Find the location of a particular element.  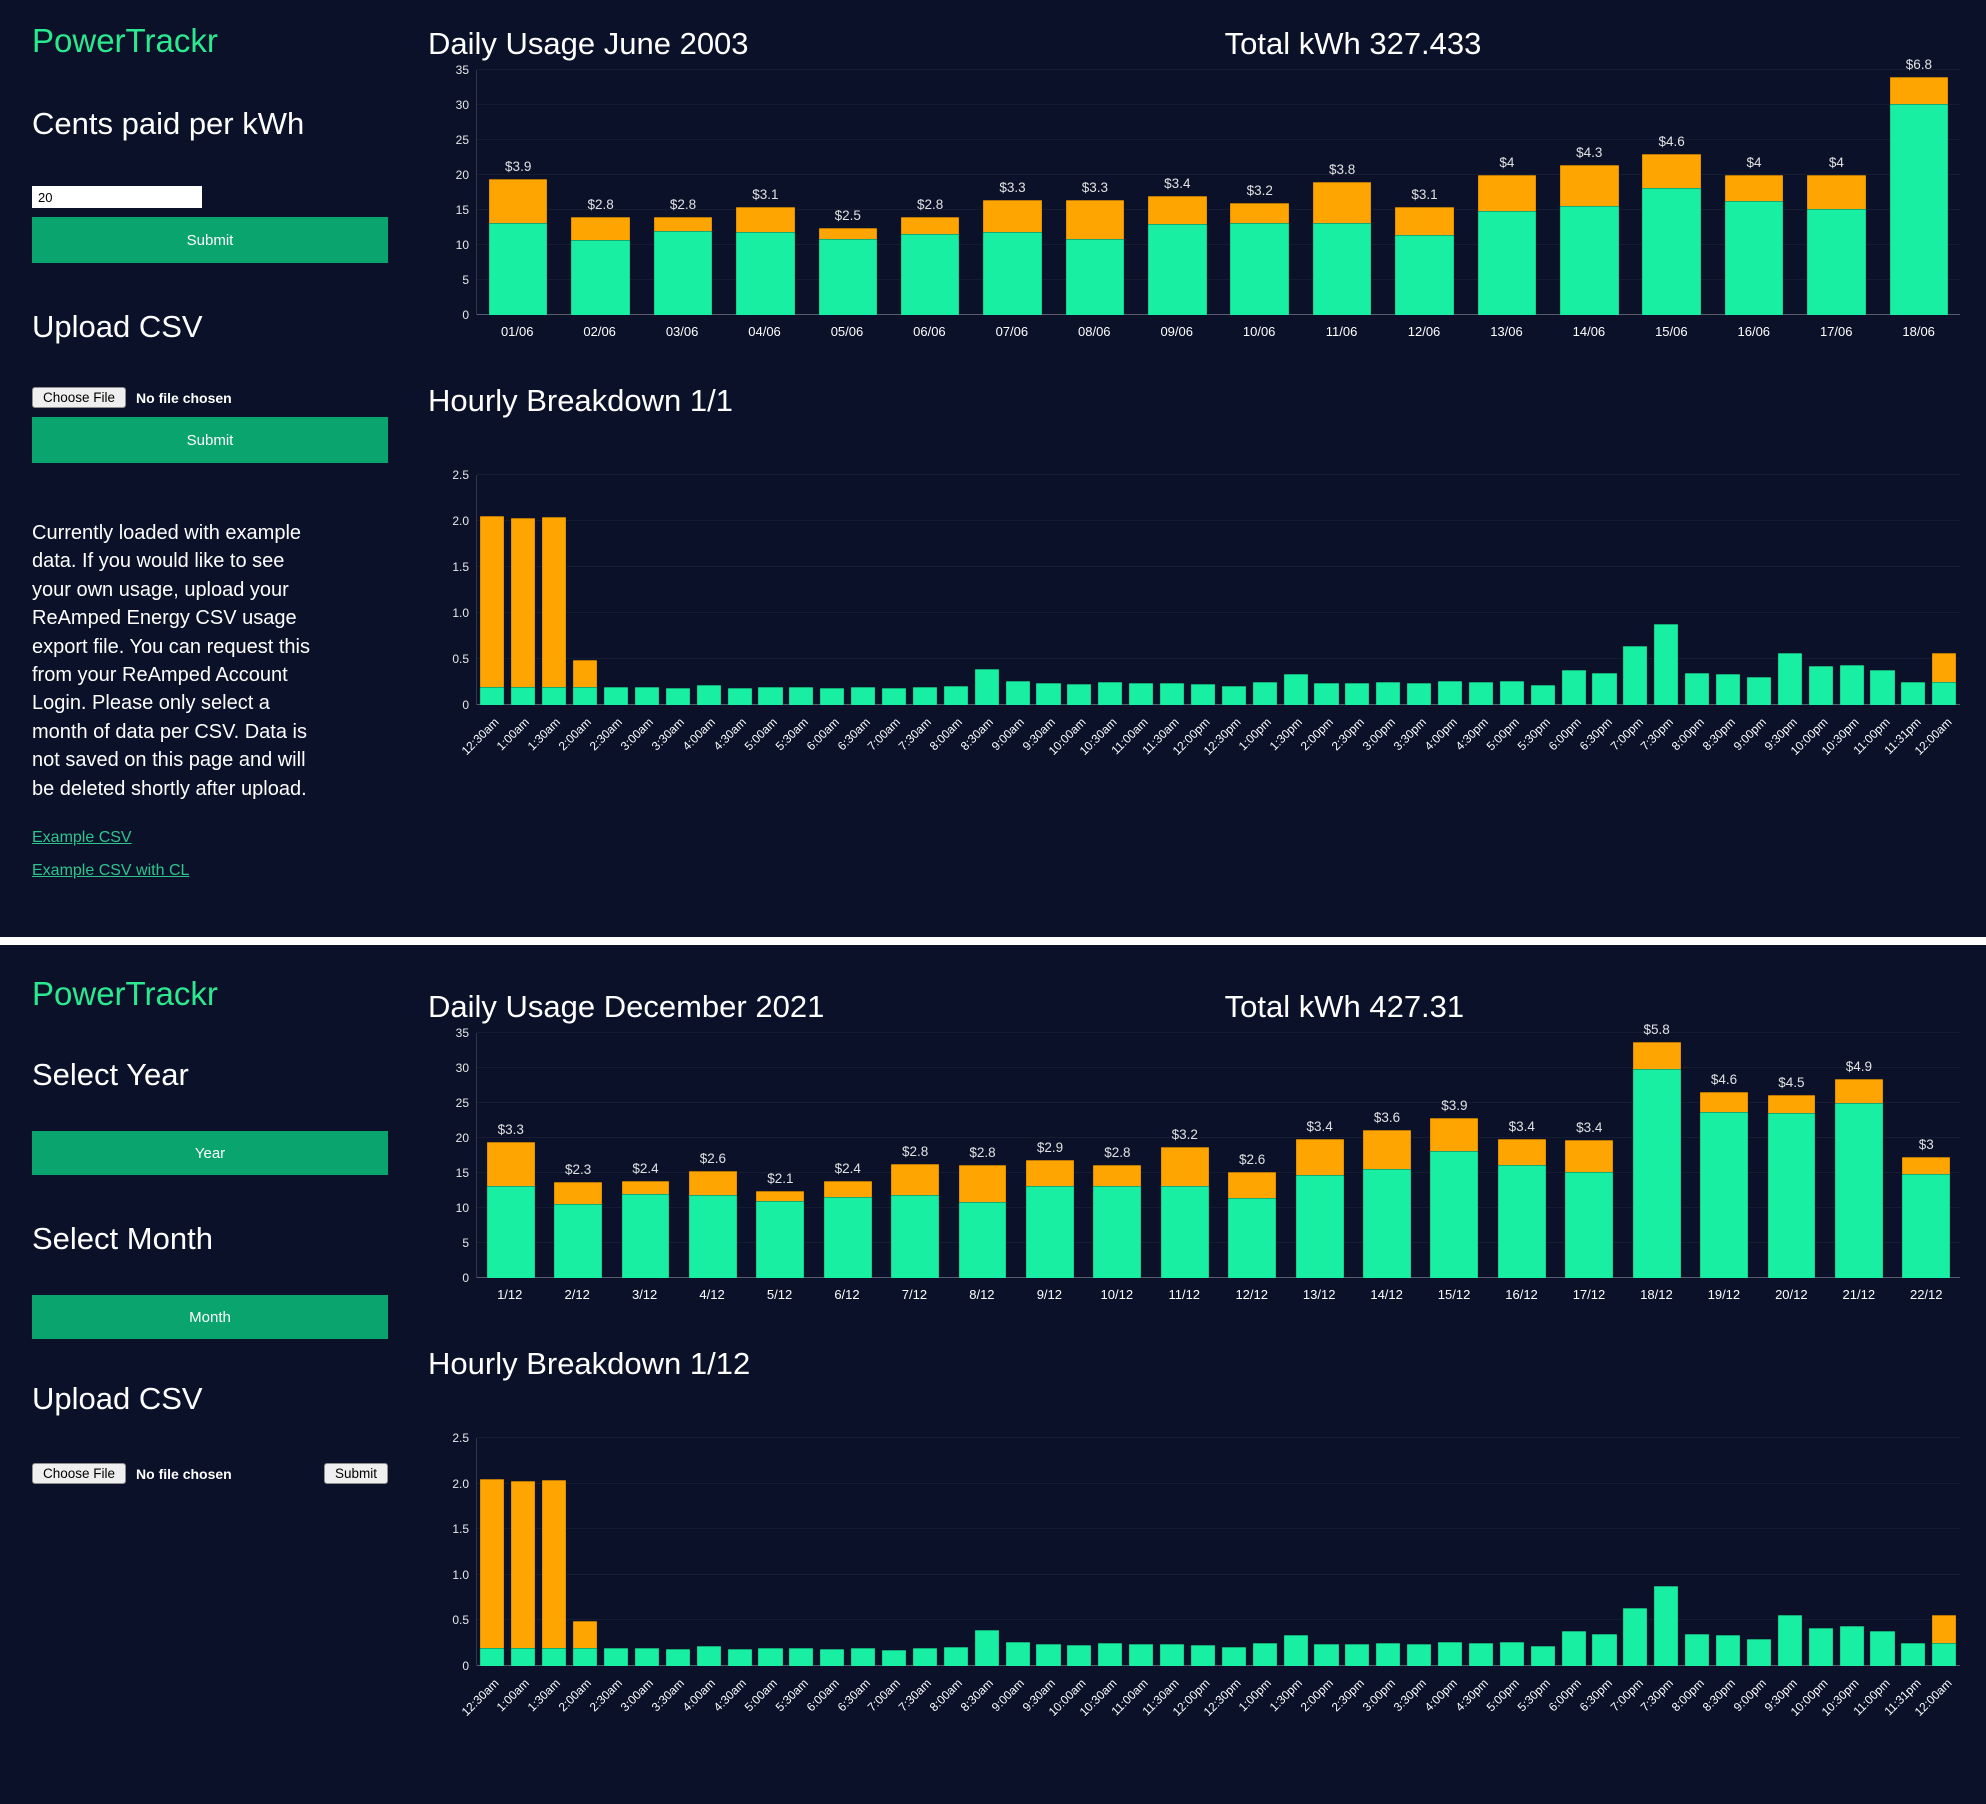

year-select-button: Year is located at coordinates (210, 1153).